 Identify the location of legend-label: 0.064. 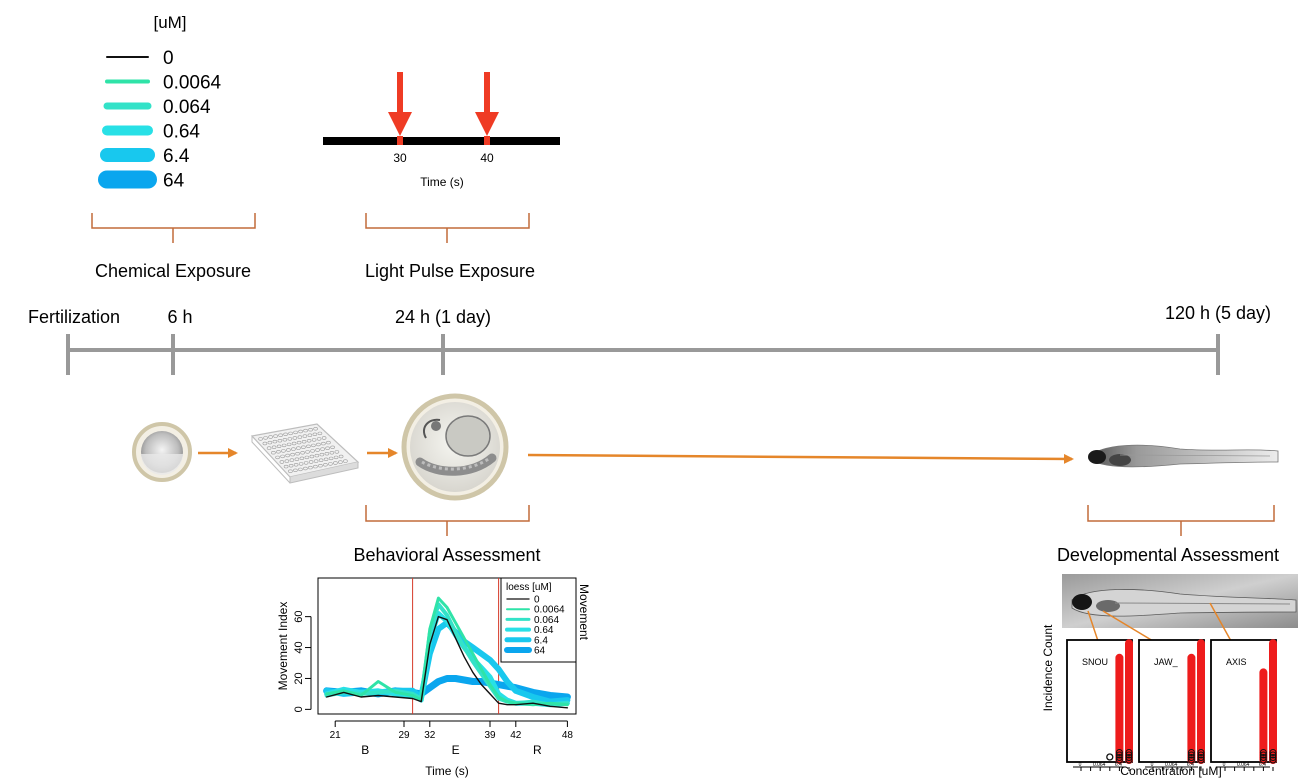
(187, 107).